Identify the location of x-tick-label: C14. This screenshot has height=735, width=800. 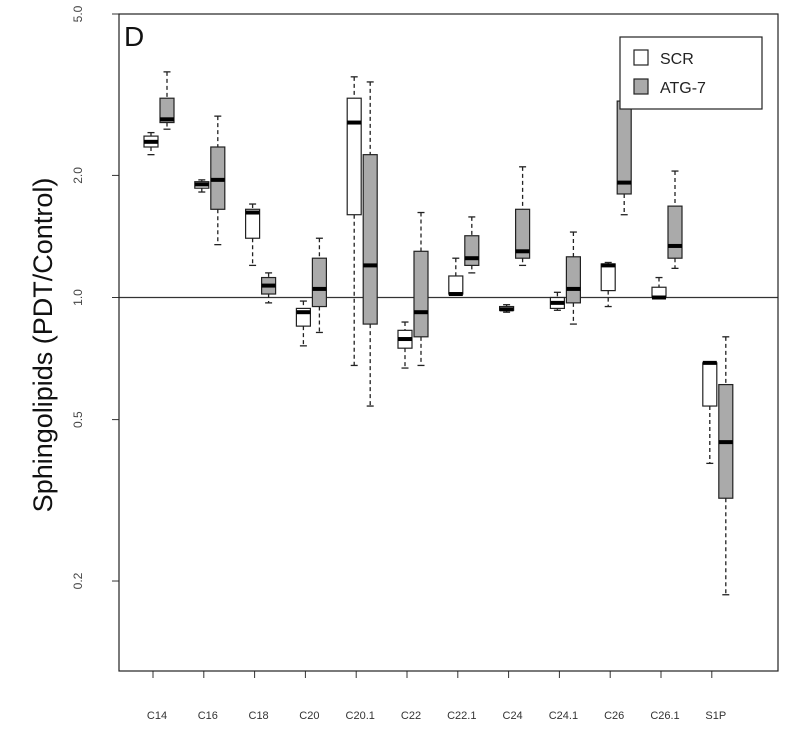
(157, 716).